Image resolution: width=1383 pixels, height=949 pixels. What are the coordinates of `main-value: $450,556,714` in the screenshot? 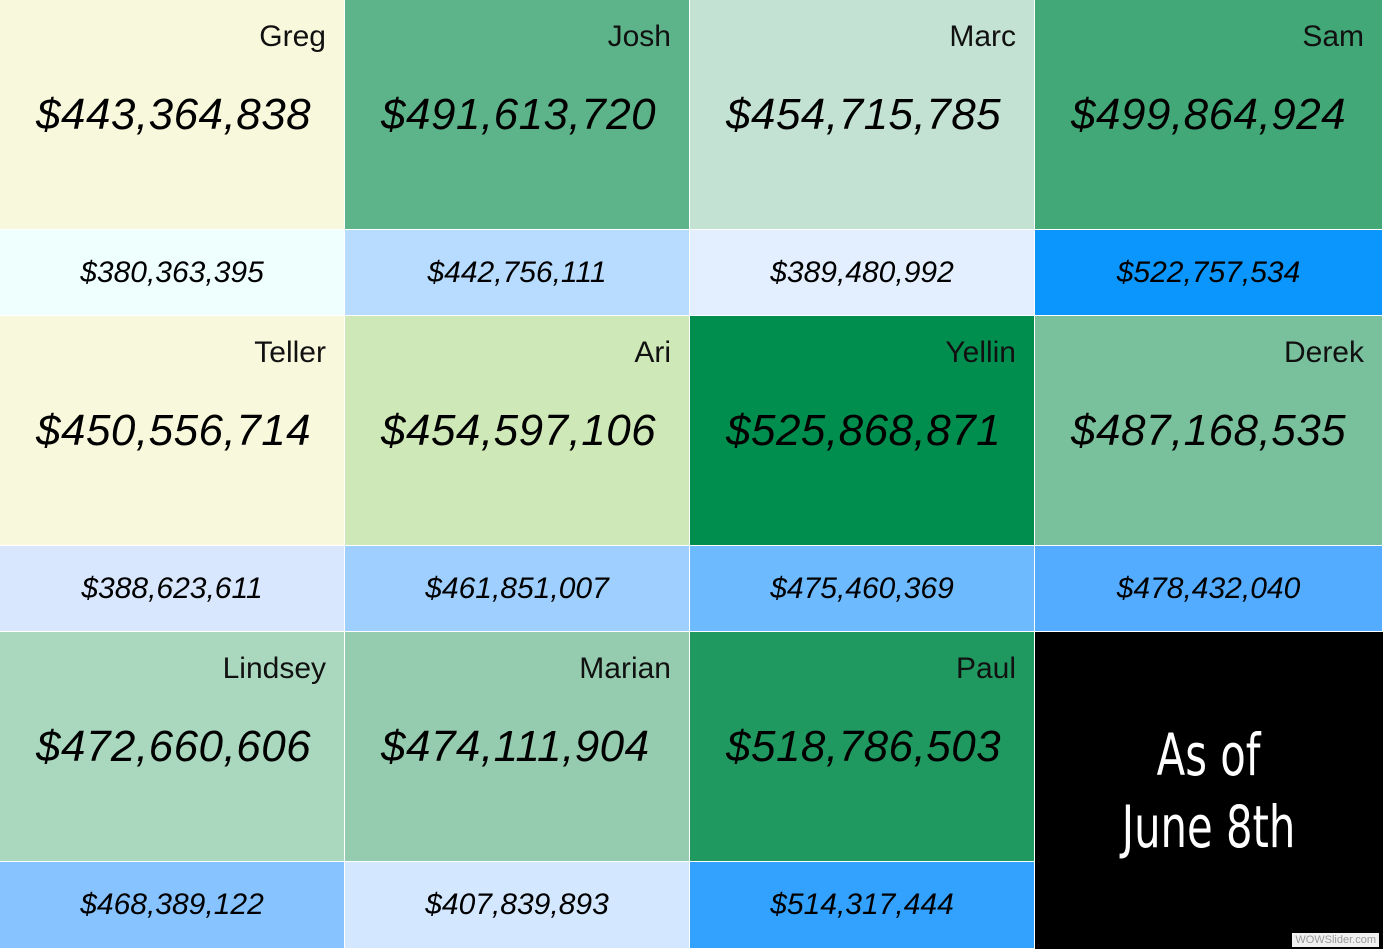 It's located at (174, 430).